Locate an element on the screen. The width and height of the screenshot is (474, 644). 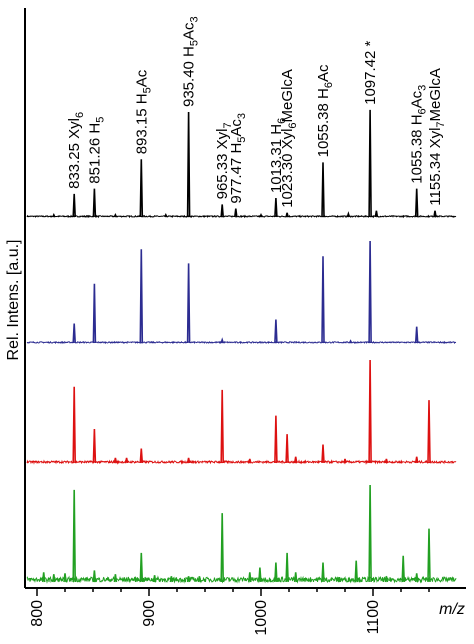
peak-label-1: 833.25 Xyl6 is located at coordinates (76, 150).